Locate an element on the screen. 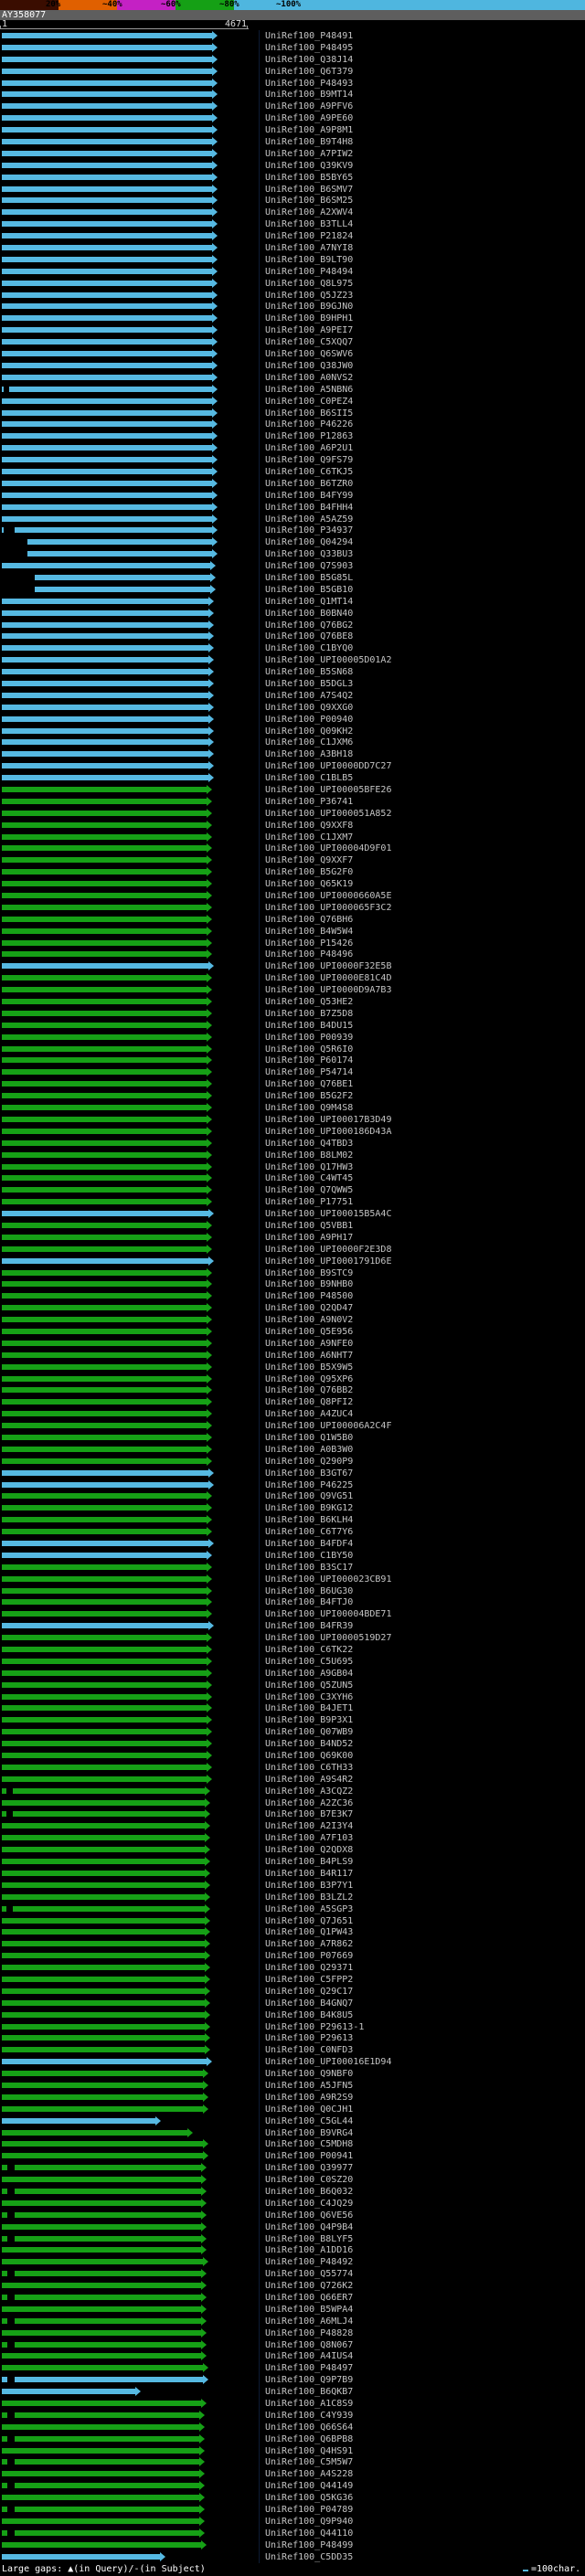  hit-label: UniRef100_C5M5W7 is located at coordinates (310, 2462).